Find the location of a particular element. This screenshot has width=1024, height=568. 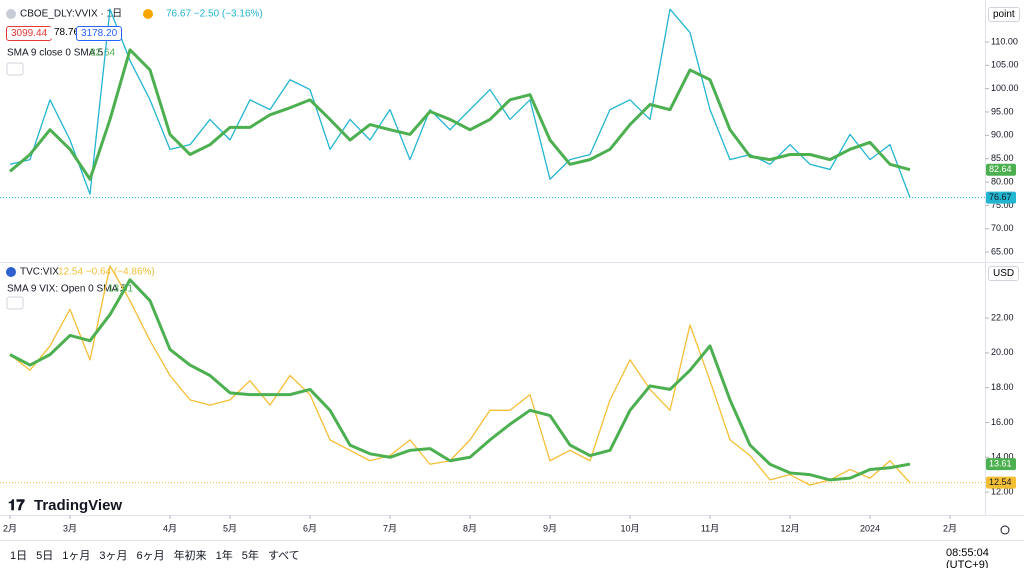

last-value-label: 13.61 is located at coordinates (1000, 463).